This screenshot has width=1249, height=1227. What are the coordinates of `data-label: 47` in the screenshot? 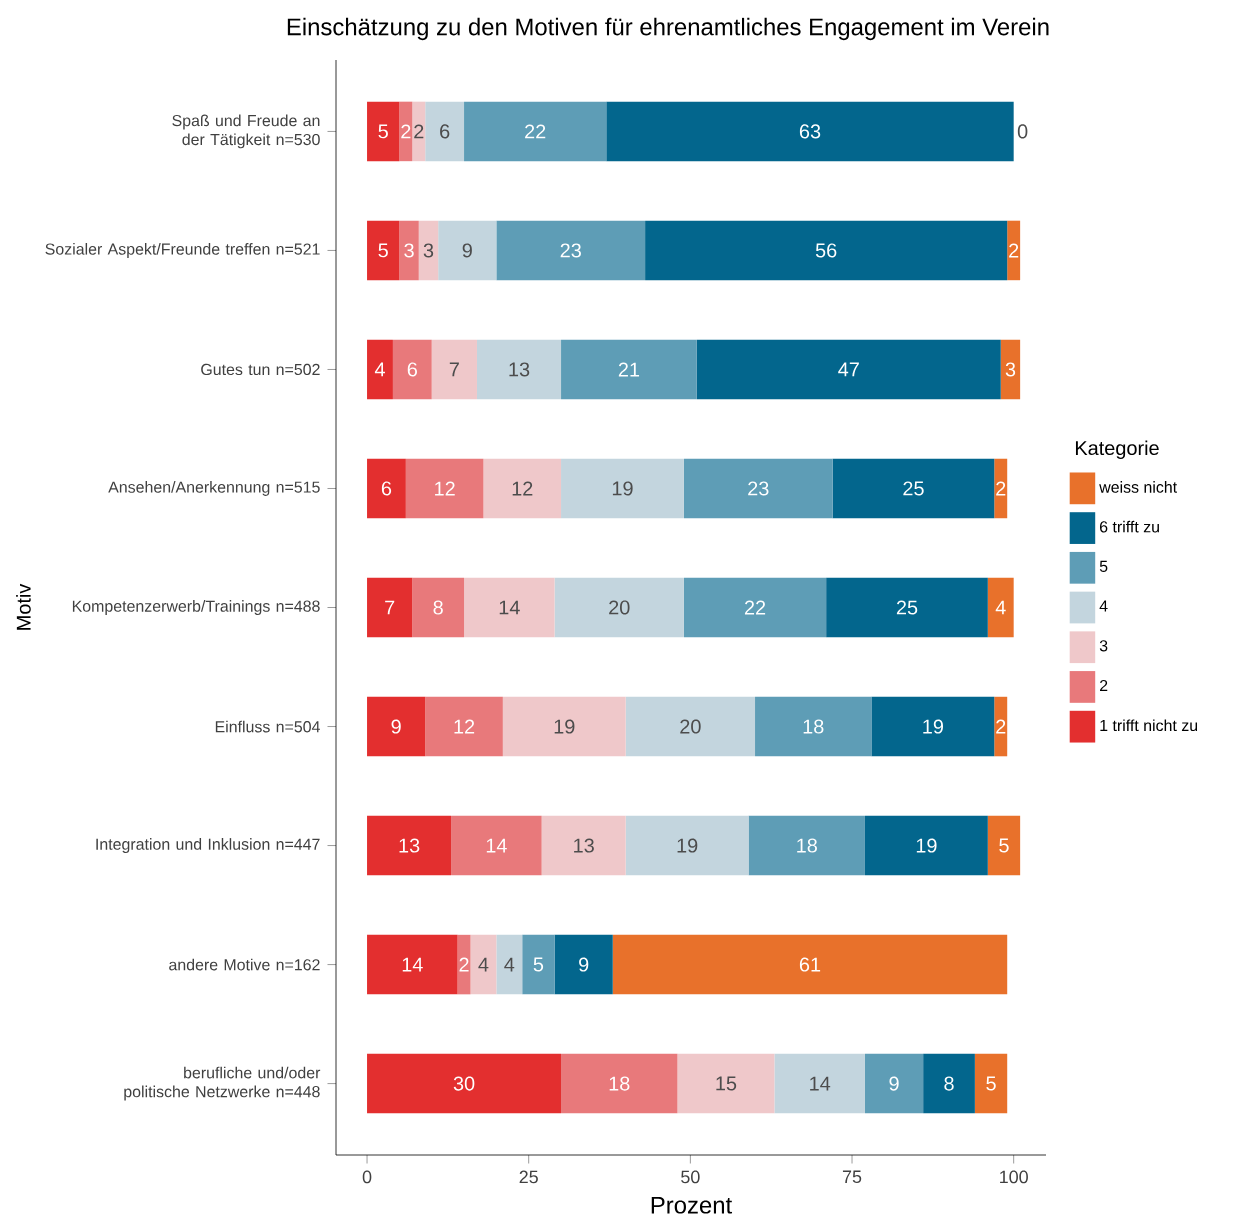 It's located at (848, 369).